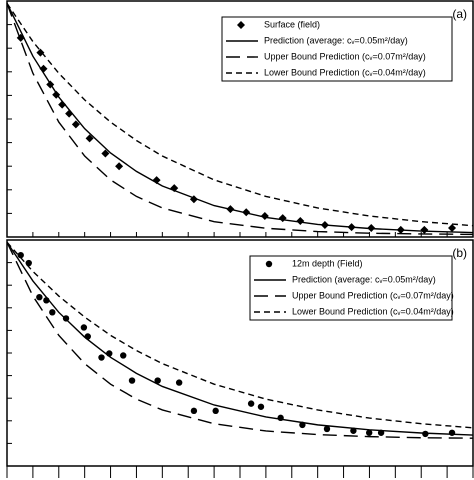 This screenshot has height=480, width=474. I want to click on panel-label: (b), so click(459, 253).